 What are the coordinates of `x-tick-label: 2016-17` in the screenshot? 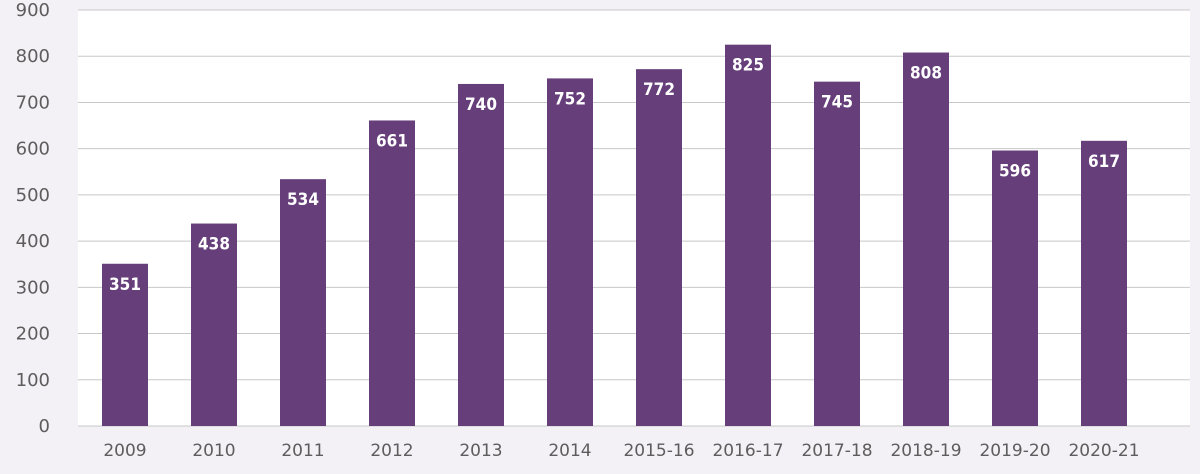 It's located at (747, 451).